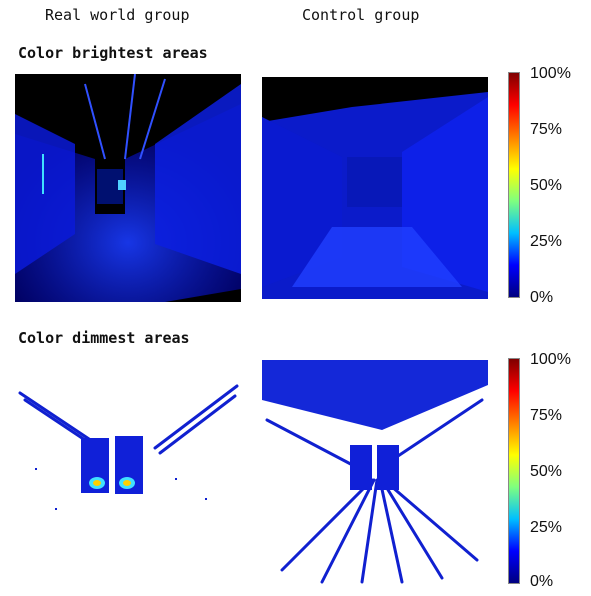 This screenshot has width=591, height=596. What do you see at coordinates (375, 473) in the screenshot?
I see `heatmap-control-dimmest` at bounding box center [375, 473].